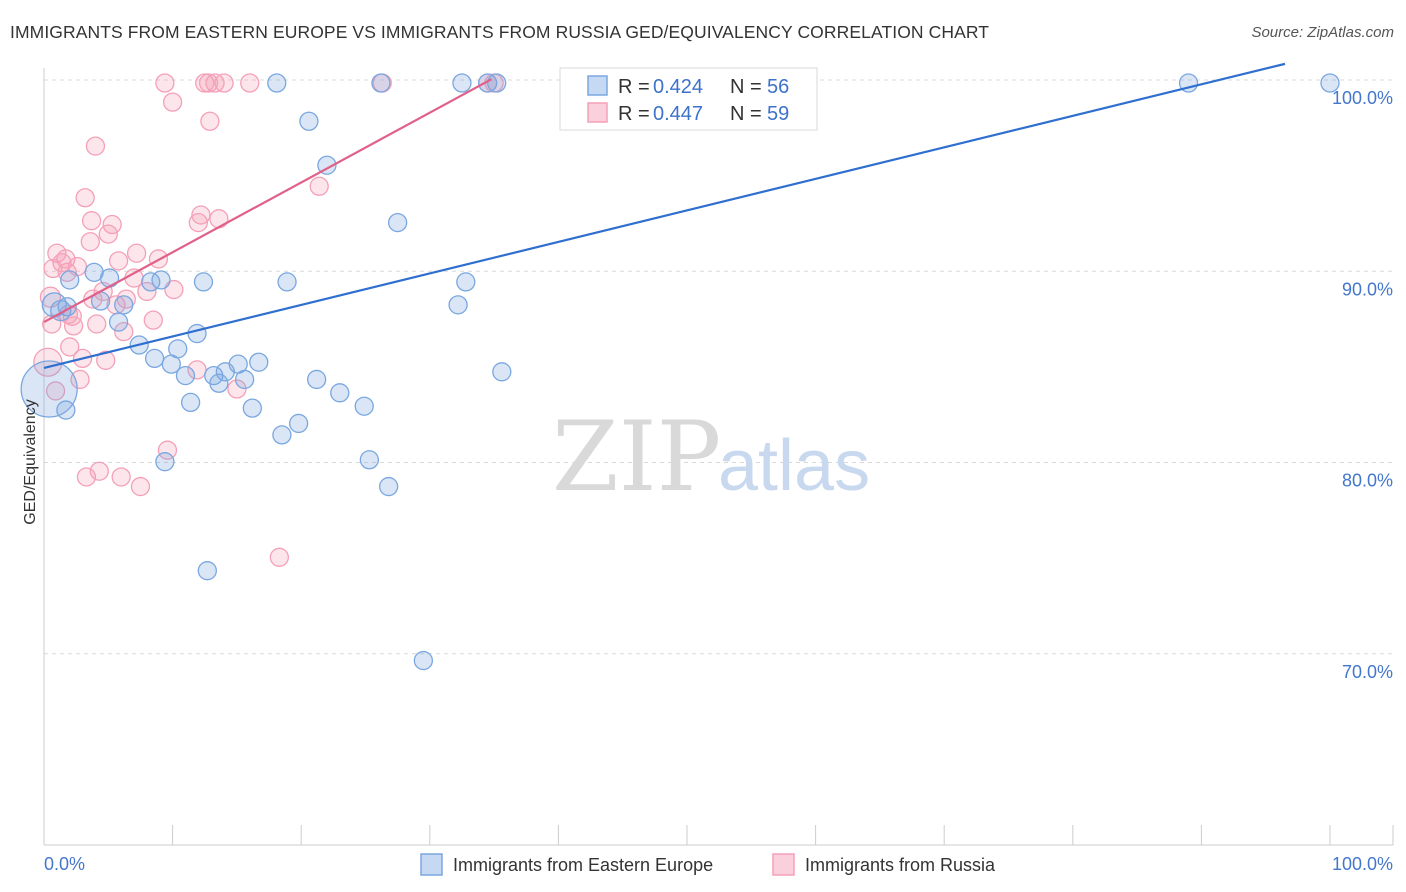  What do you see at coordinates (583, 865) in the screenshot?
I see `series-legend-label-blue: Immigrants from Eastern Europe` at bounding box center [583, 865].